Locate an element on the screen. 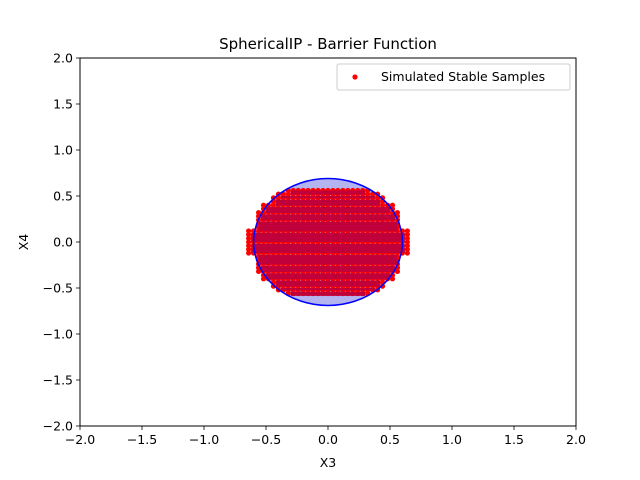  y-tick-label: −0.5 is located at coordinates (58, 288).